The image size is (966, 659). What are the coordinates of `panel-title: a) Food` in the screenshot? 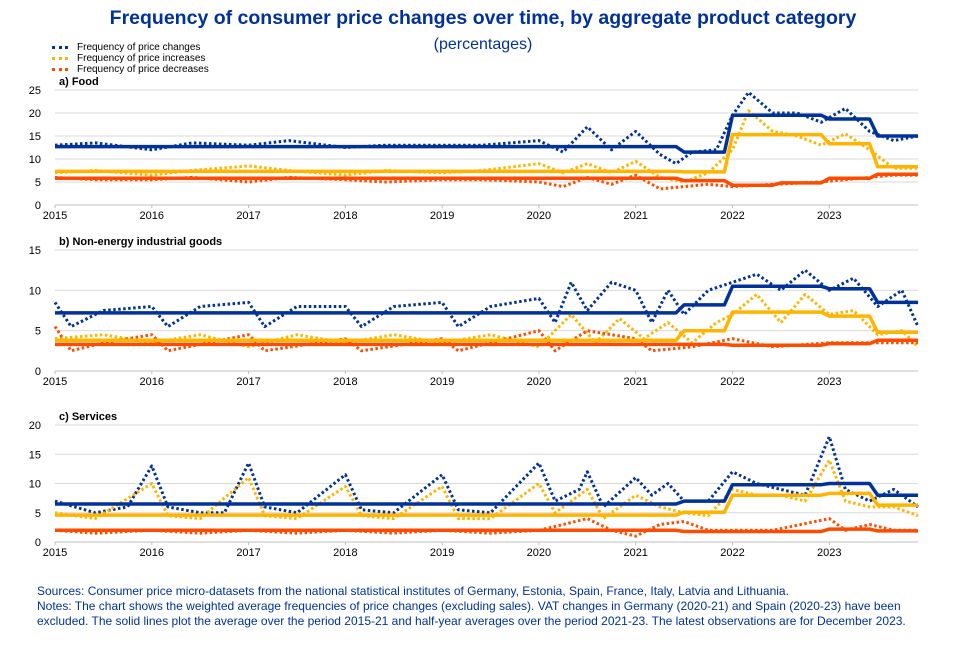 It's located at (79, 82).